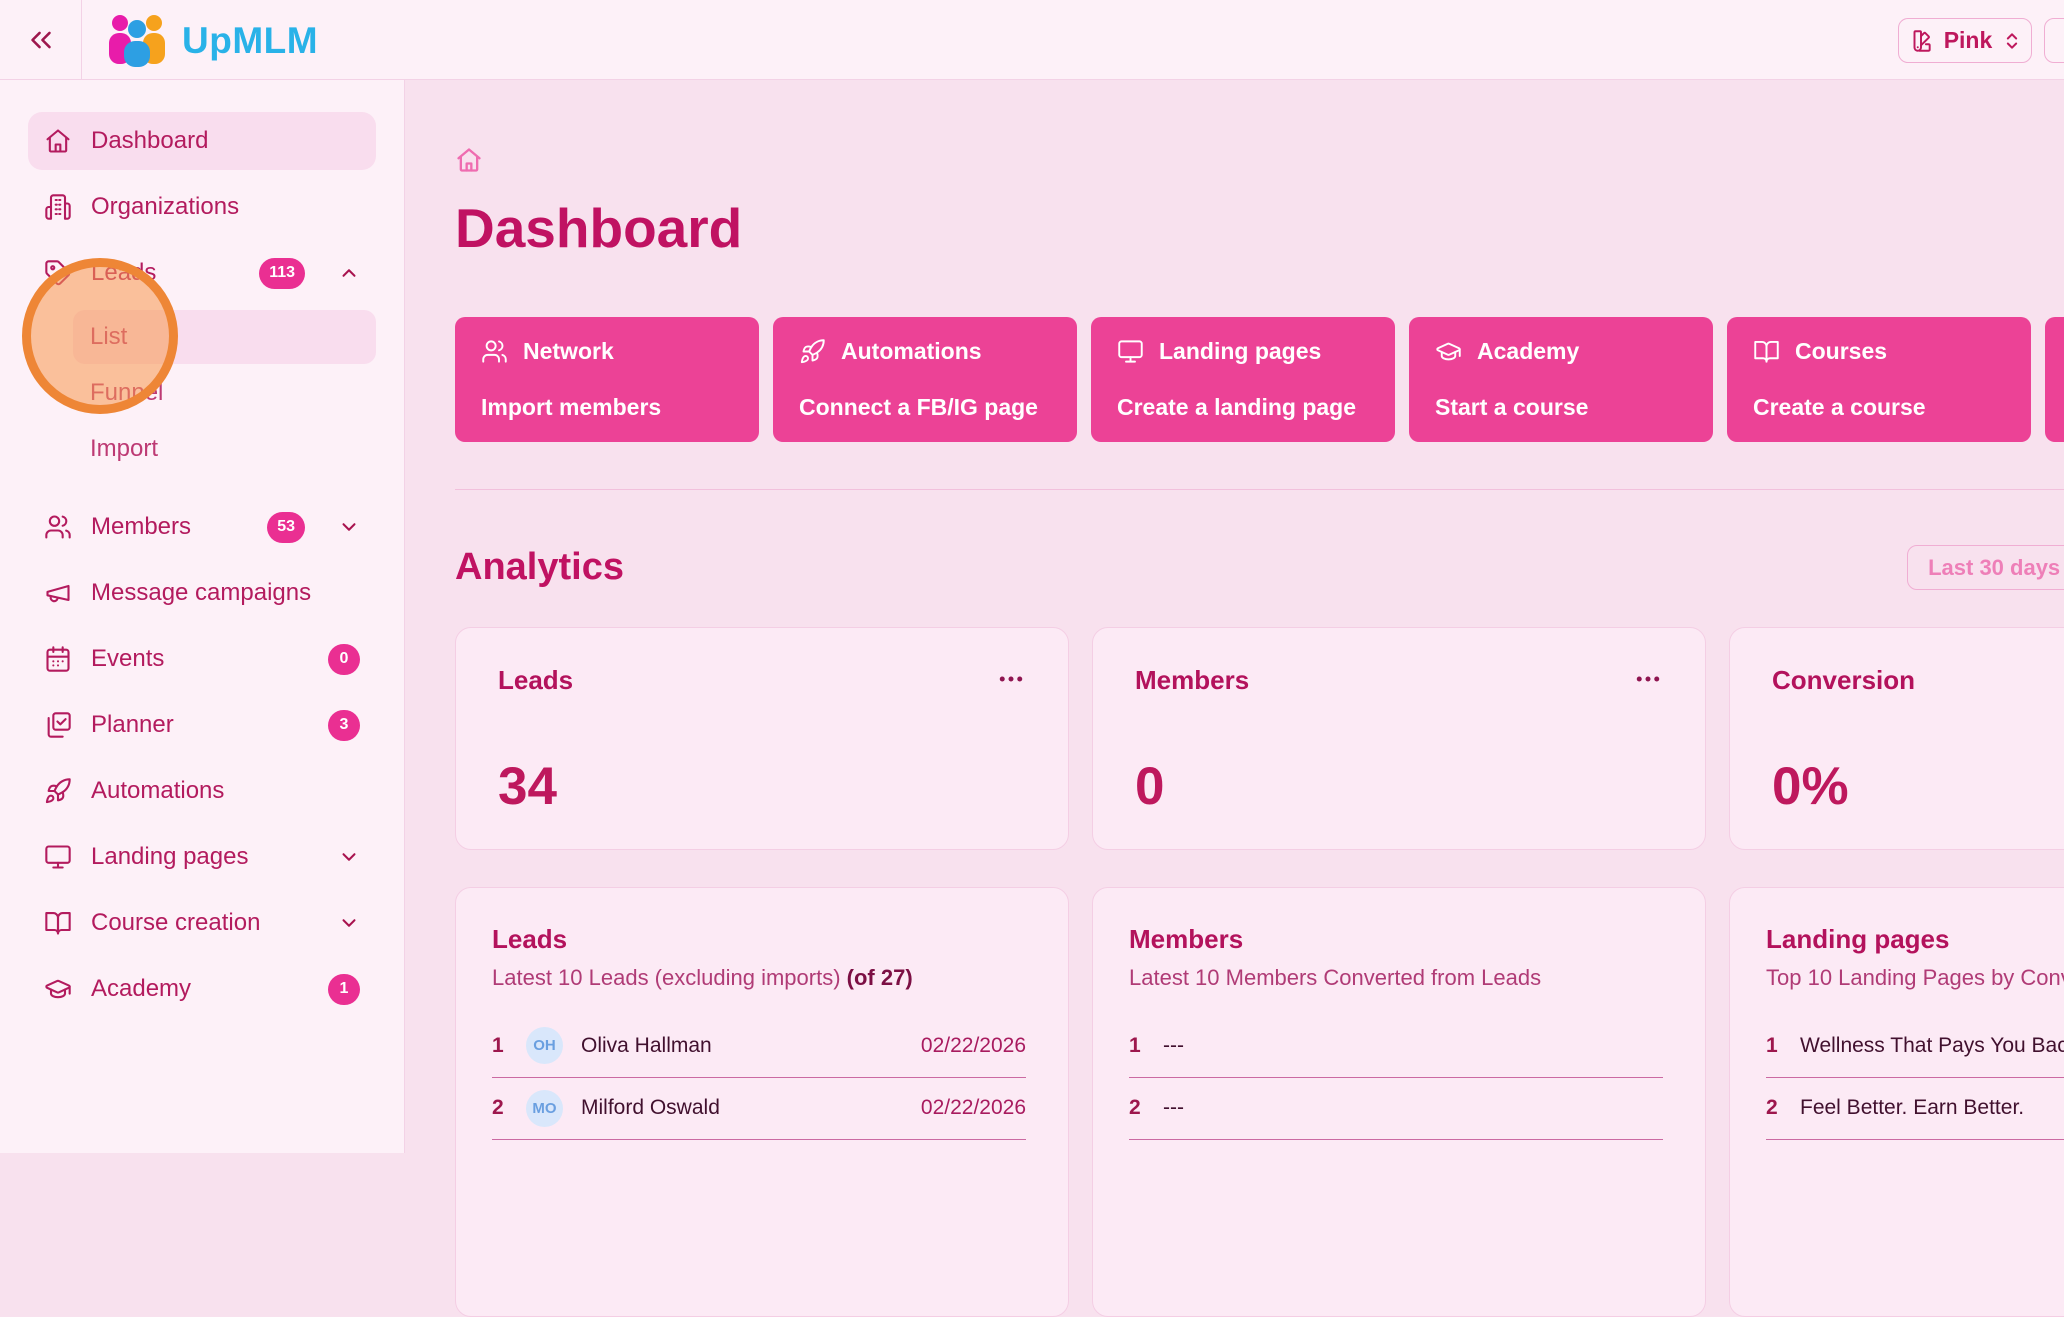  I want to click on open-book-icon, so click(58, 923).